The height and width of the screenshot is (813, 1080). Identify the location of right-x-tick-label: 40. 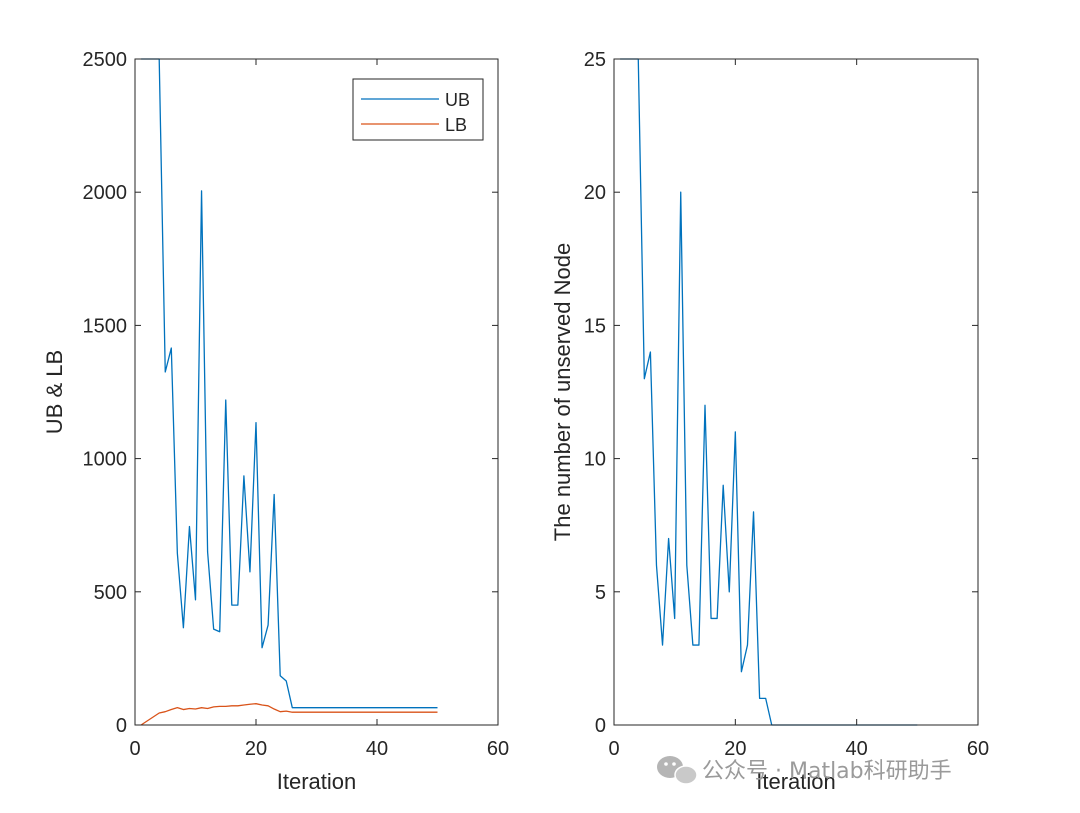
(857, 749).